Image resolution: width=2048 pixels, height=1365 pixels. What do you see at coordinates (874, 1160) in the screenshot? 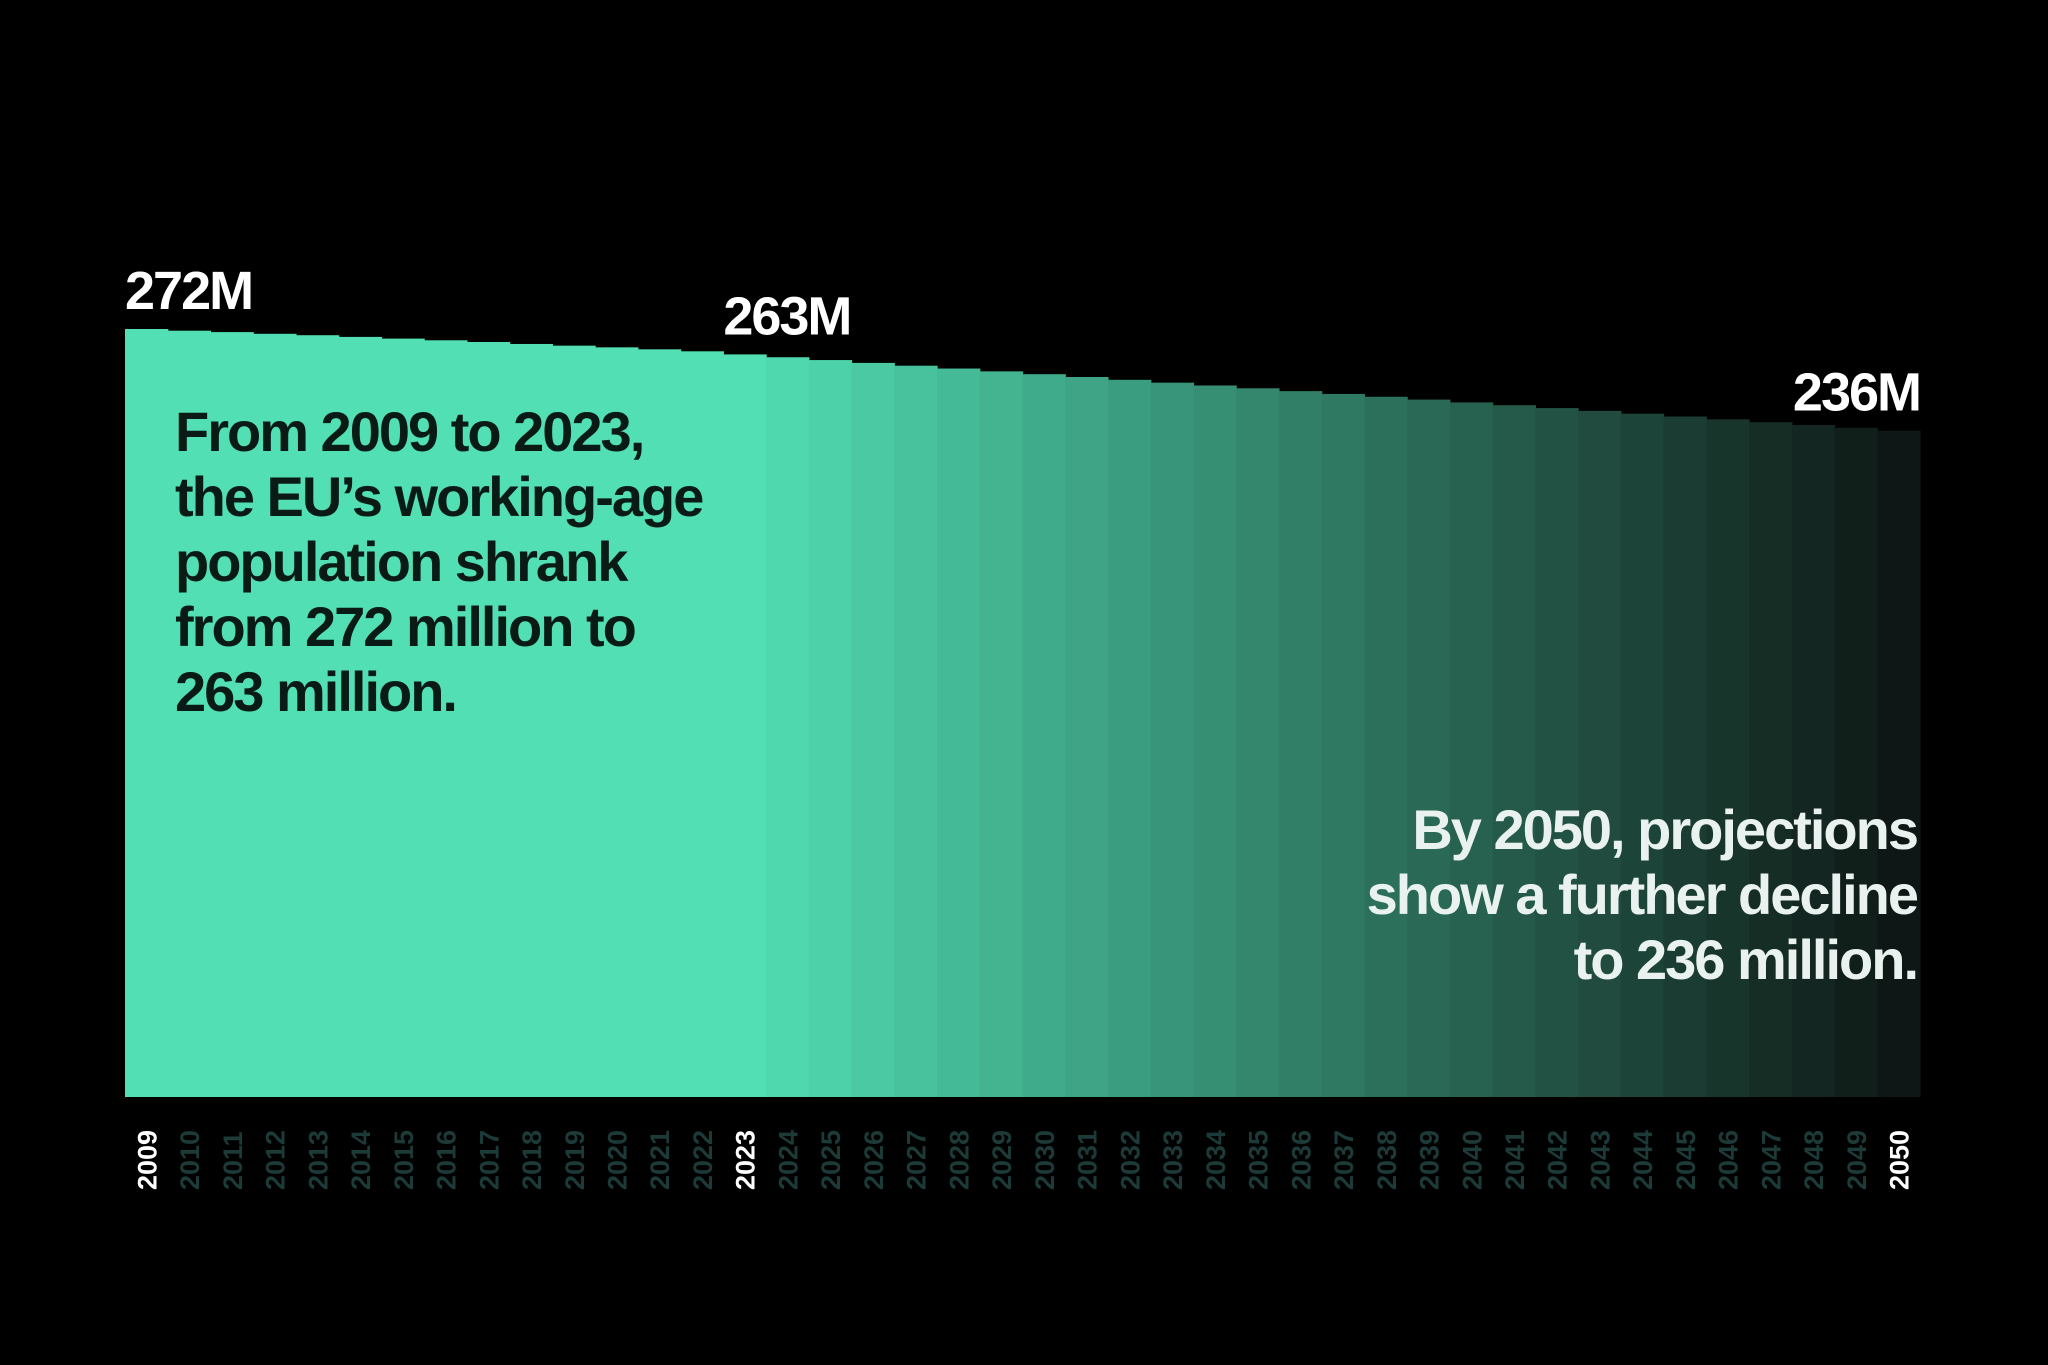
I see `x-tick-label: 2026` at bounding box center [874, 1160].